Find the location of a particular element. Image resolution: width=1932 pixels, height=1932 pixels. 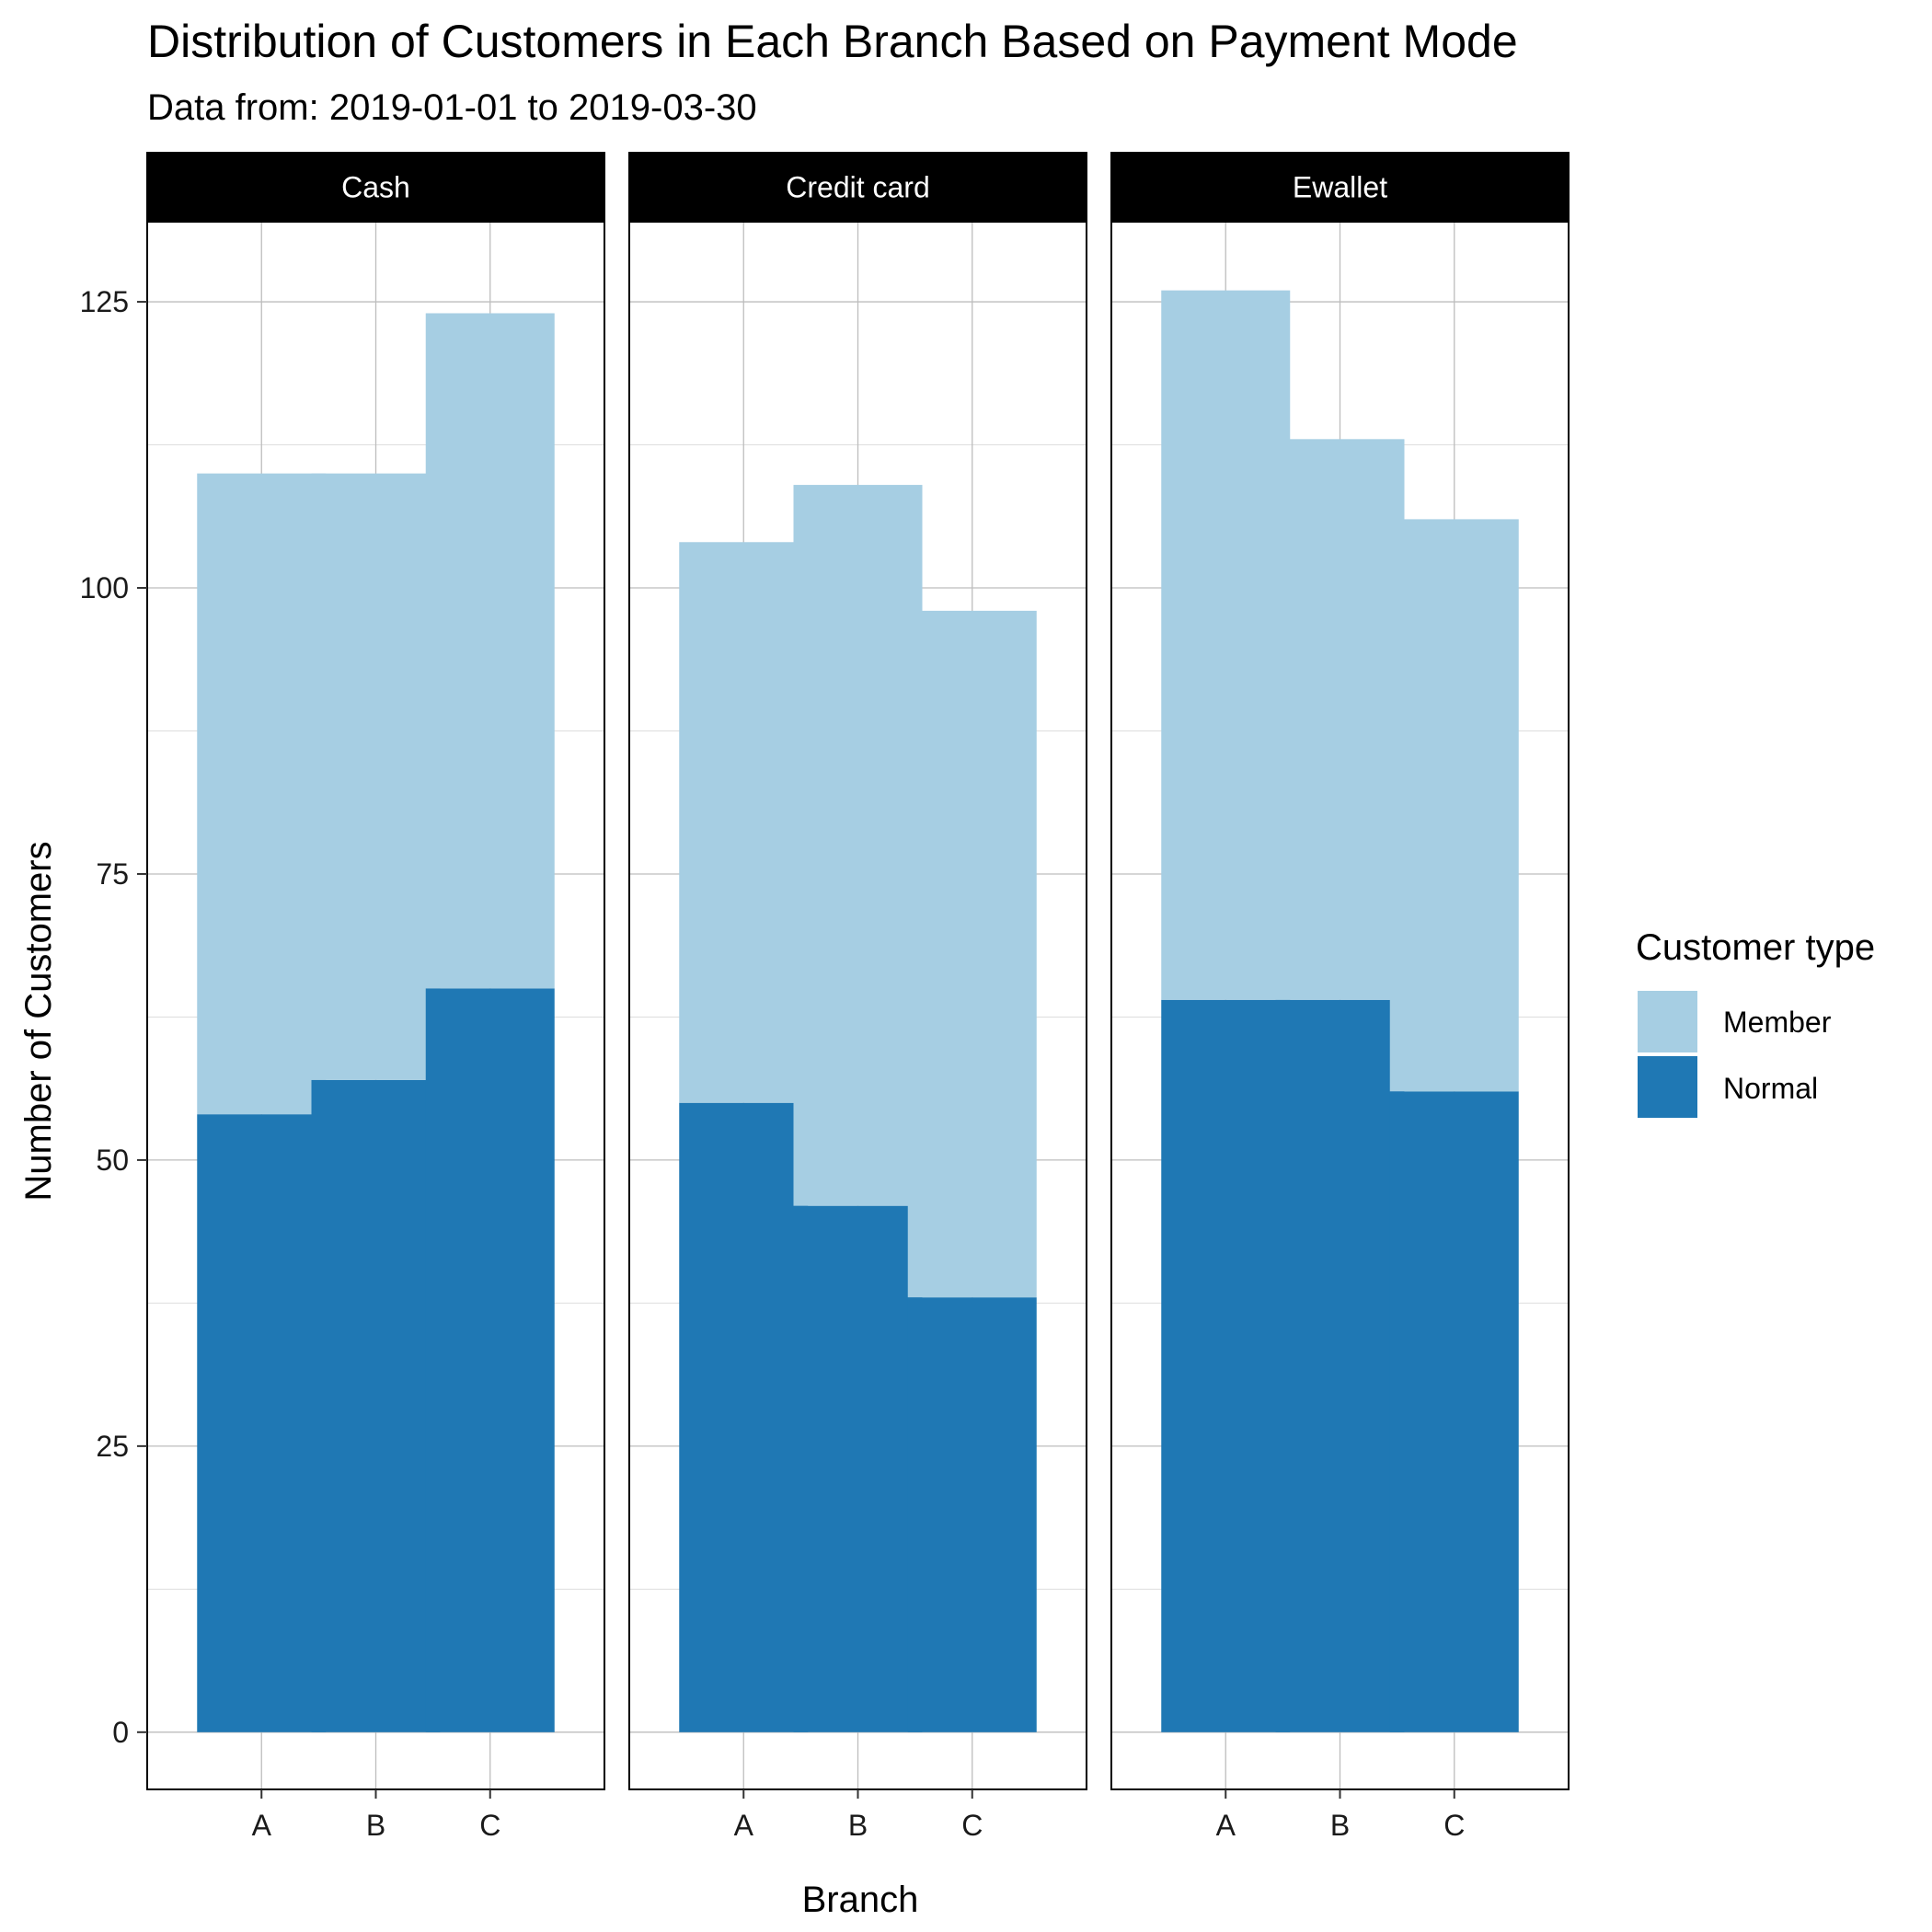

legend-key-normal is located at coordinates (1667, 1087).